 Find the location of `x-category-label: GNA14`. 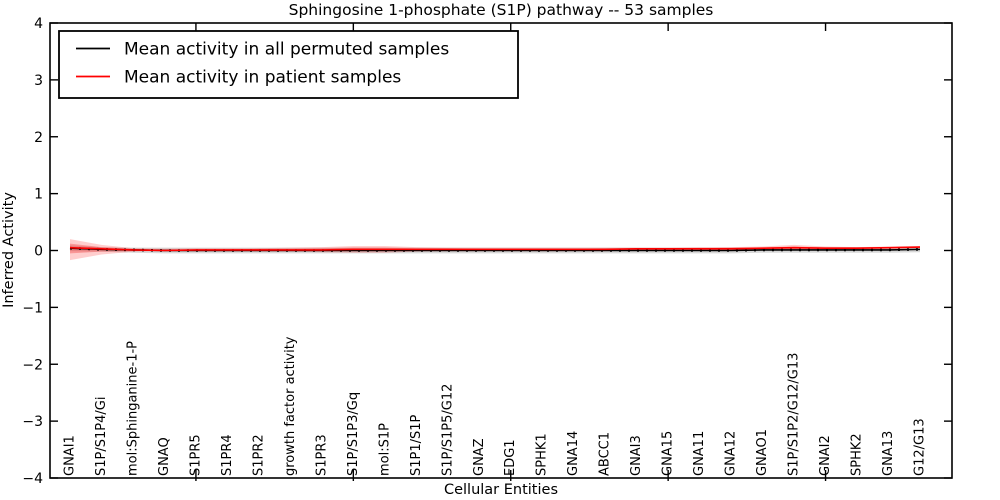

x-category-label: GNA14 is located at coordinates (573, 453).